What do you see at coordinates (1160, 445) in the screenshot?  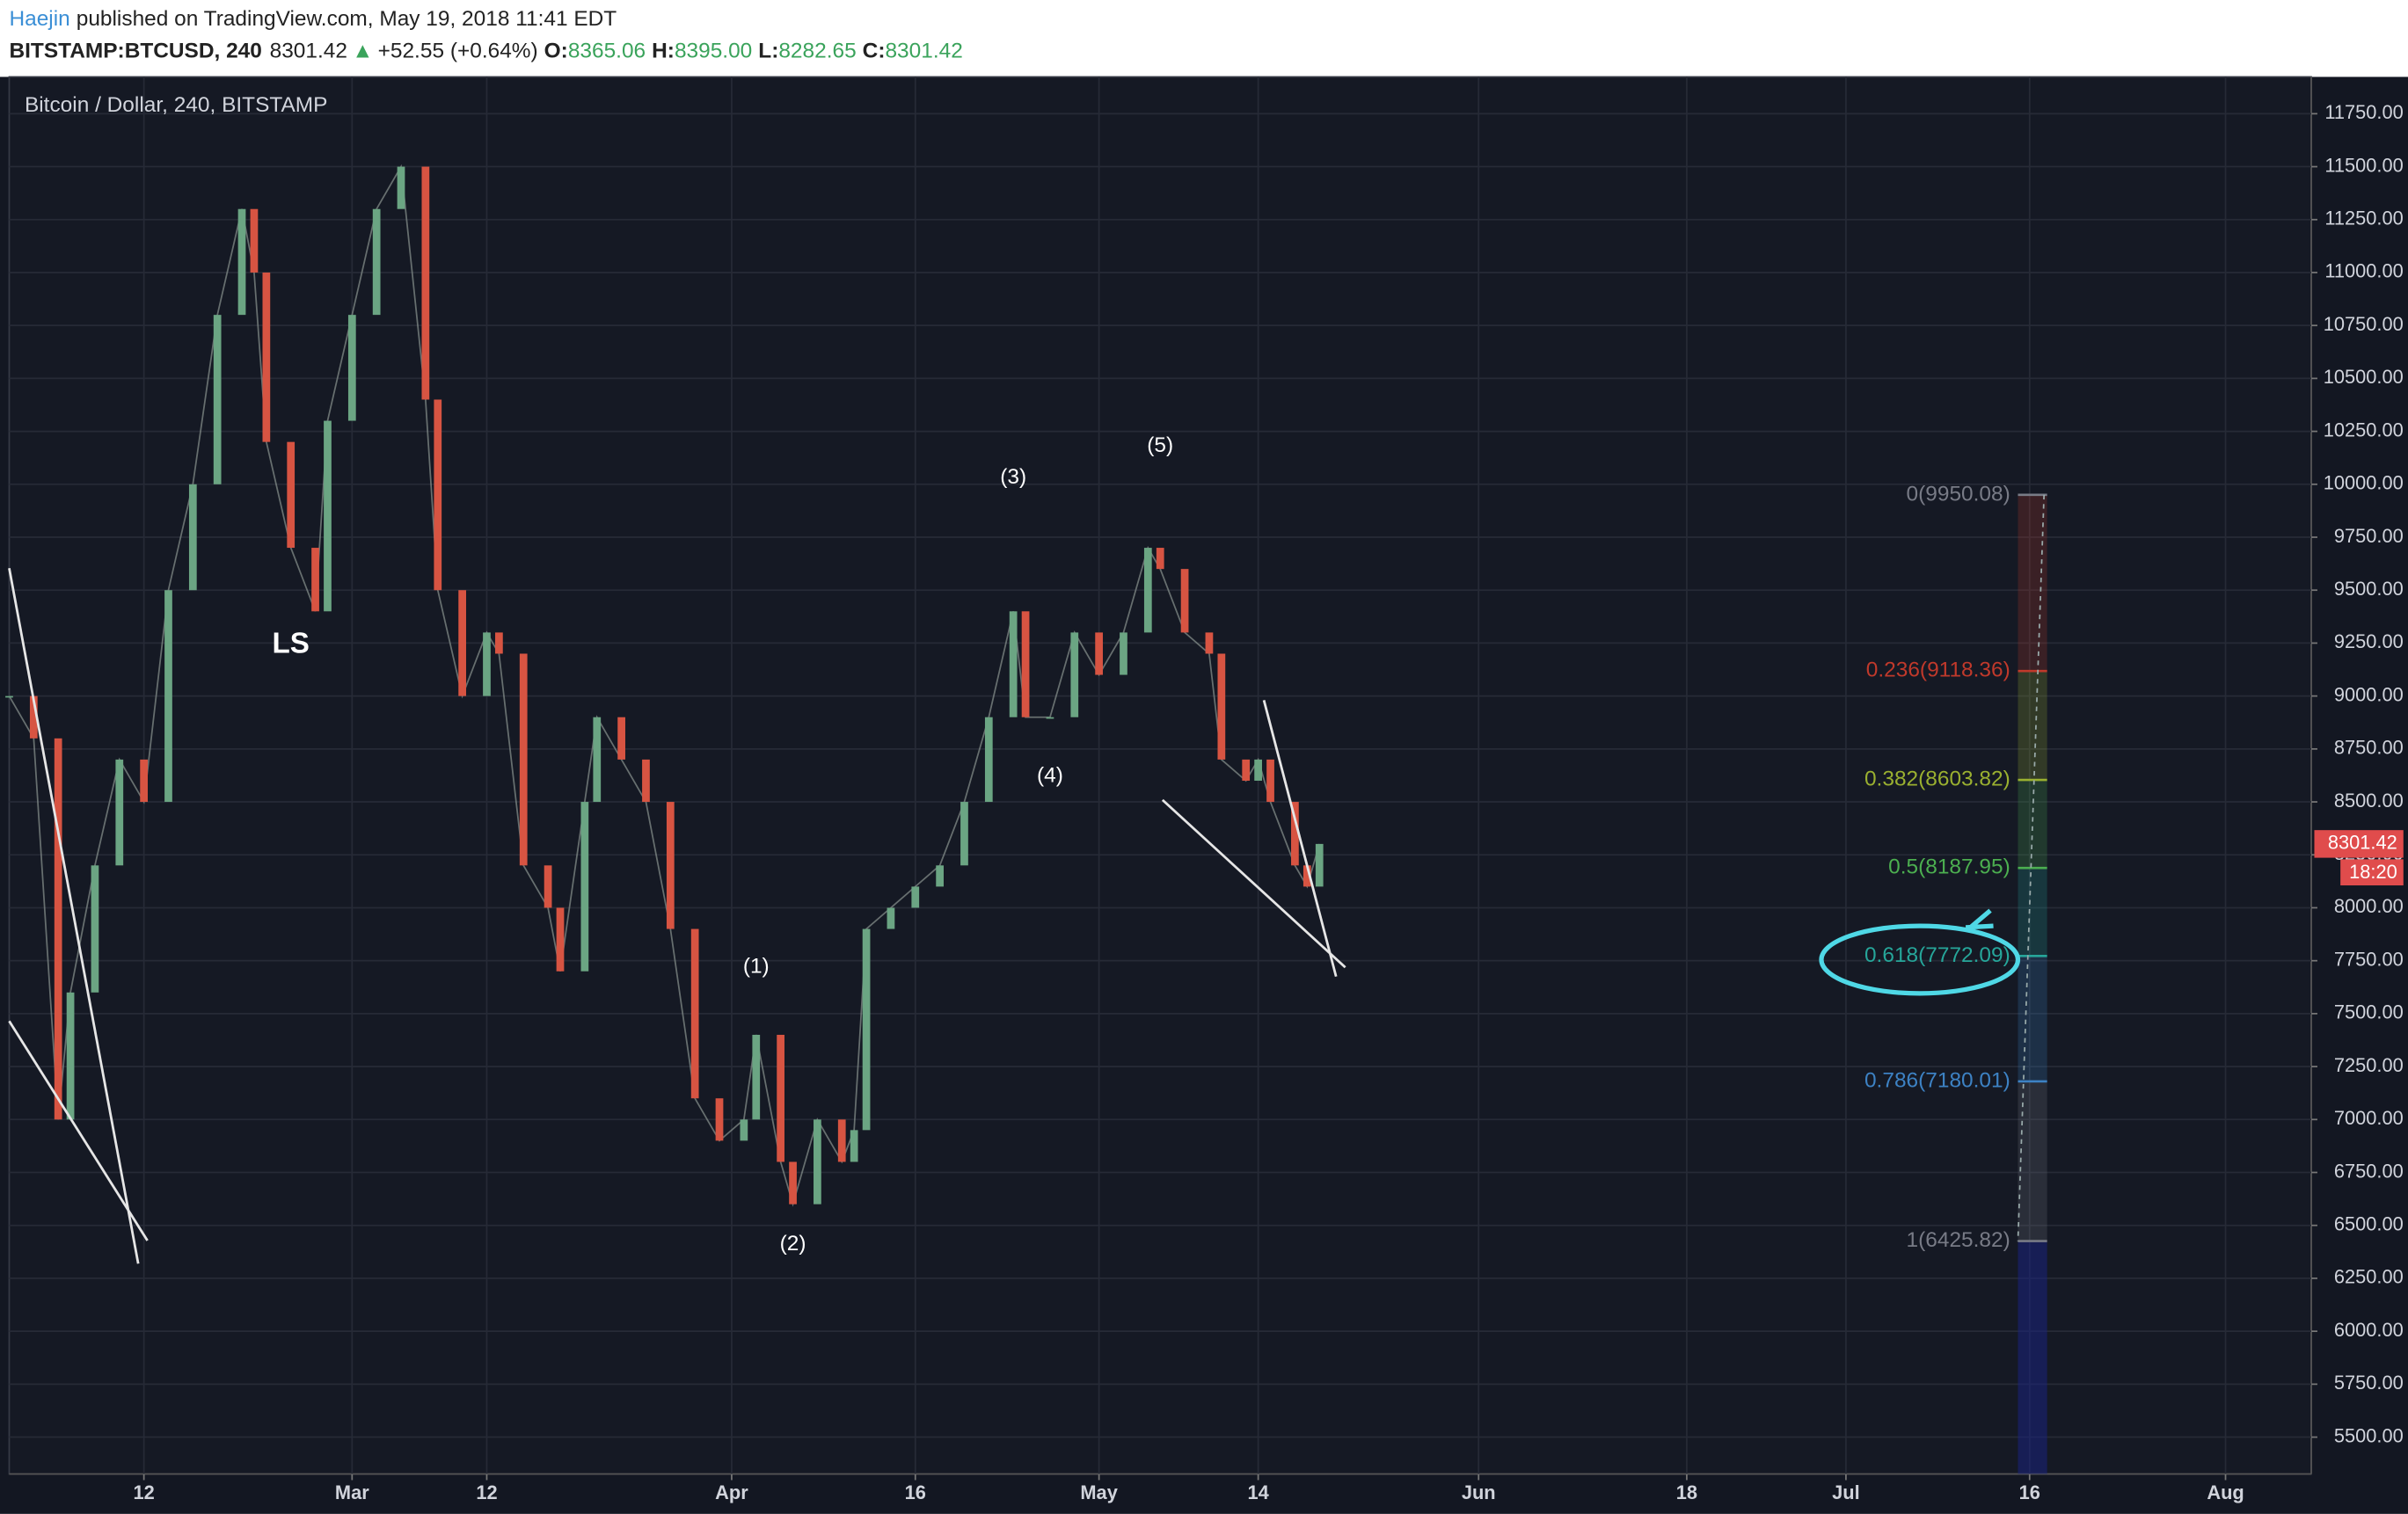 I see `annotation: (5)` at bounding box center [1160, 445].